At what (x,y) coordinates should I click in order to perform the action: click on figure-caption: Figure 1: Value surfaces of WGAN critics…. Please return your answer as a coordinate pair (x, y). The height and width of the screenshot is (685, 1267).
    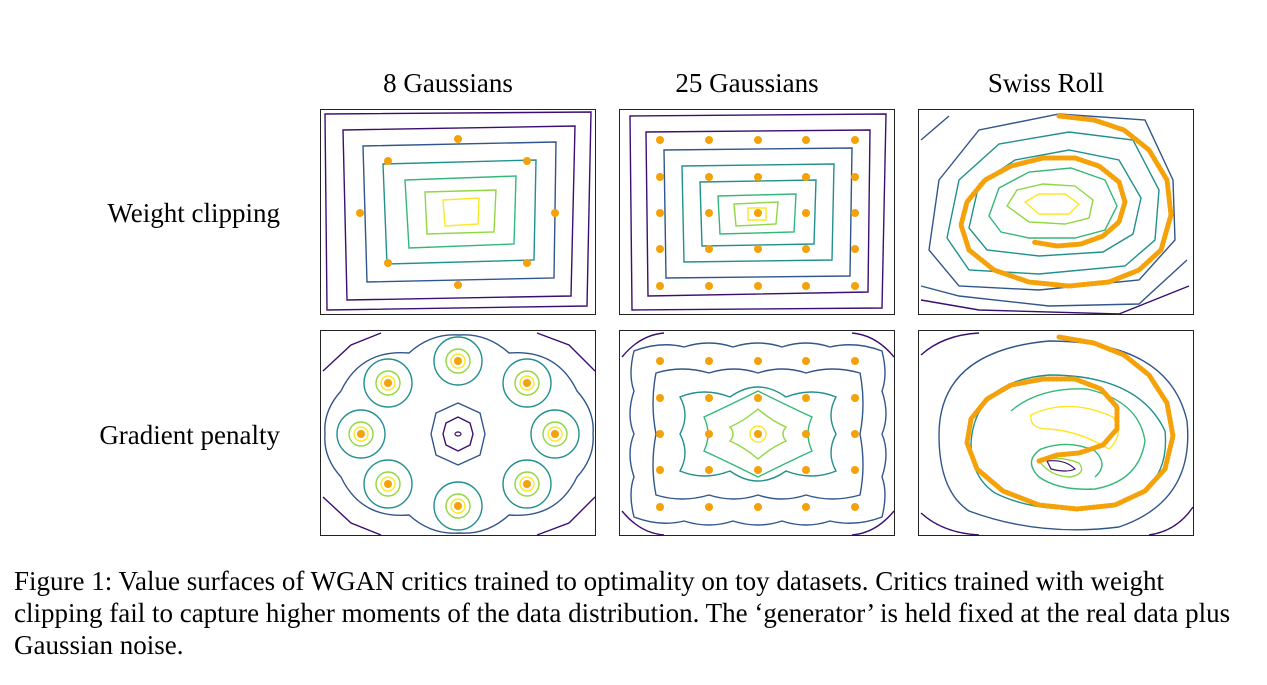
    Looking at the image, I should click on (622, 613).